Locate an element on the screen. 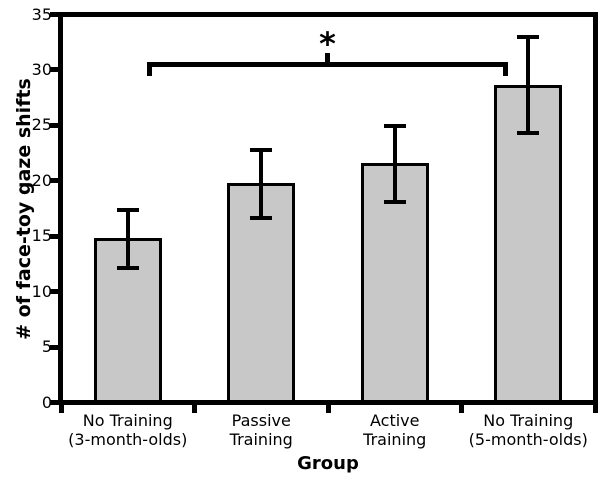 The image size is (602, 482). significance-bracket-bar is located at coordinates (327, 64).